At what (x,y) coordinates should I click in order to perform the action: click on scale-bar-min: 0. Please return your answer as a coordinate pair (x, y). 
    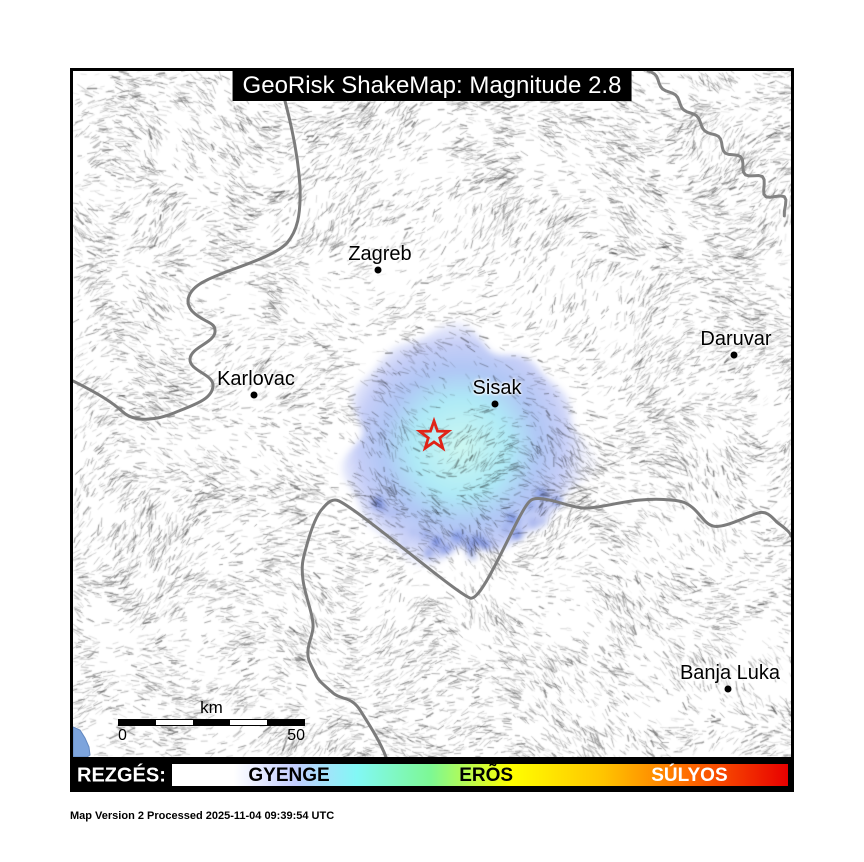
    Looking at the image, I should click on (122, 735).